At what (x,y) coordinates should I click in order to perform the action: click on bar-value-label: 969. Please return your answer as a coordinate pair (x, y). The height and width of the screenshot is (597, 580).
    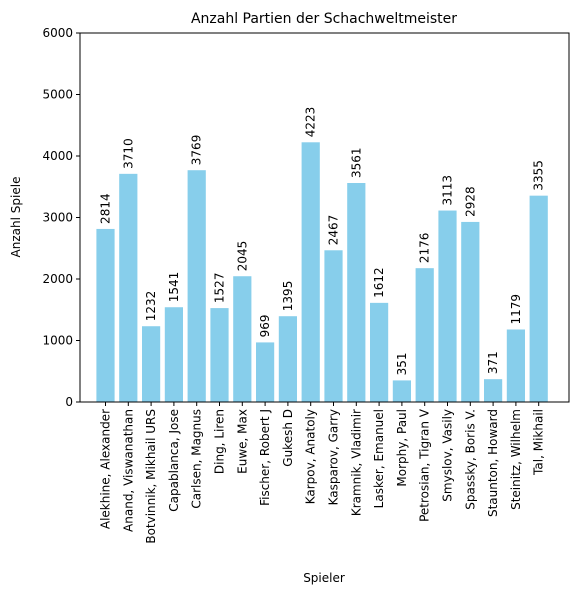
    Looking at the image, I should click on (265, 326).